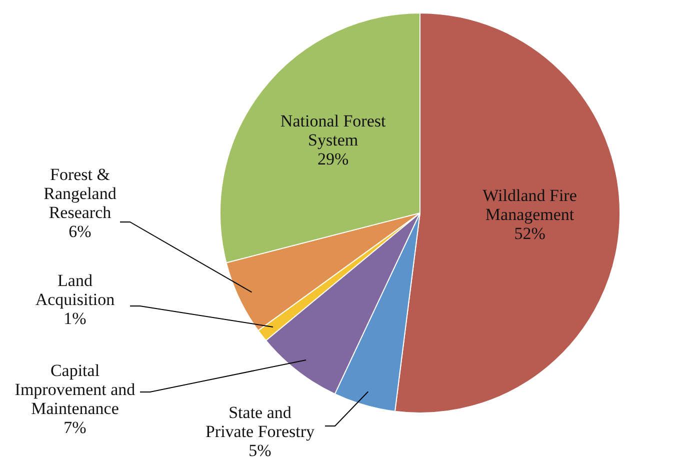  Describe the element at coordinates (529, 205) in the screenshot. I see `slice-label: Wildland Fire Management` at that location.